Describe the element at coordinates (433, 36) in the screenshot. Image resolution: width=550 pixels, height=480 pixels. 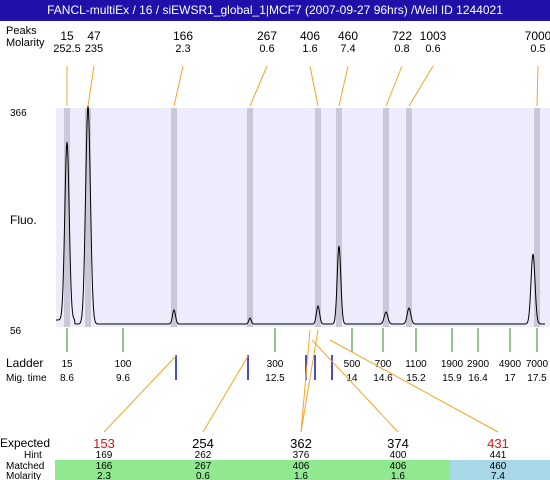
I see `peak-size-label: 1003` at that location.